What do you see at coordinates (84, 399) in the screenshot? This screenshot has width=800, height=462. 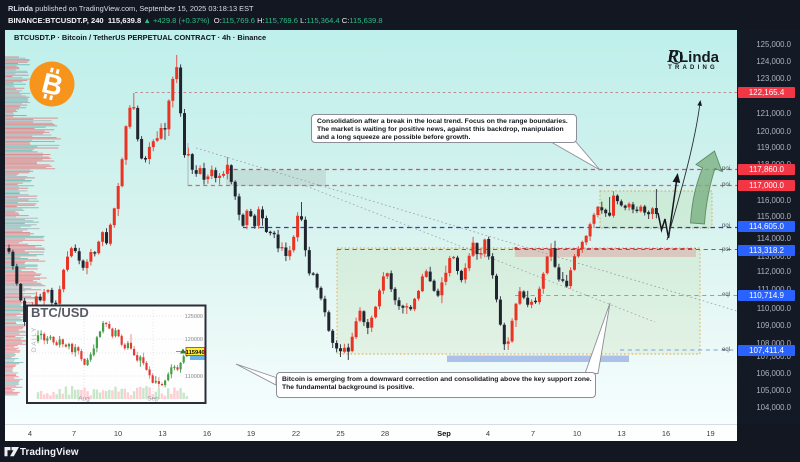 I see `svg-text: Aug` at bounding box center [84, 399].